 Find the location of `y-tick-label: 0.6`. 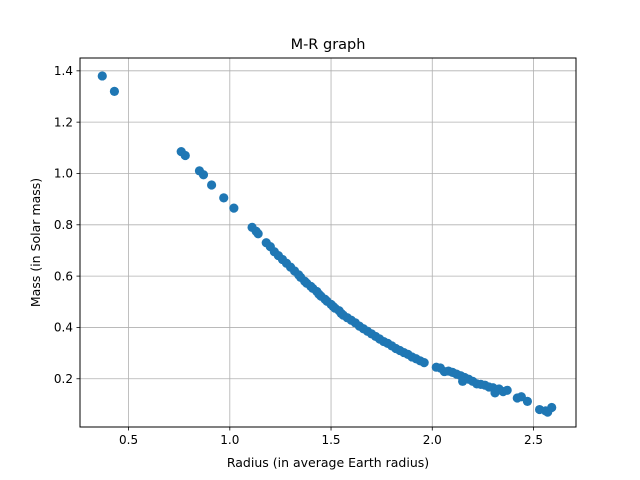

y-tick-label: 0.6 is located at coordinates (63, 276).